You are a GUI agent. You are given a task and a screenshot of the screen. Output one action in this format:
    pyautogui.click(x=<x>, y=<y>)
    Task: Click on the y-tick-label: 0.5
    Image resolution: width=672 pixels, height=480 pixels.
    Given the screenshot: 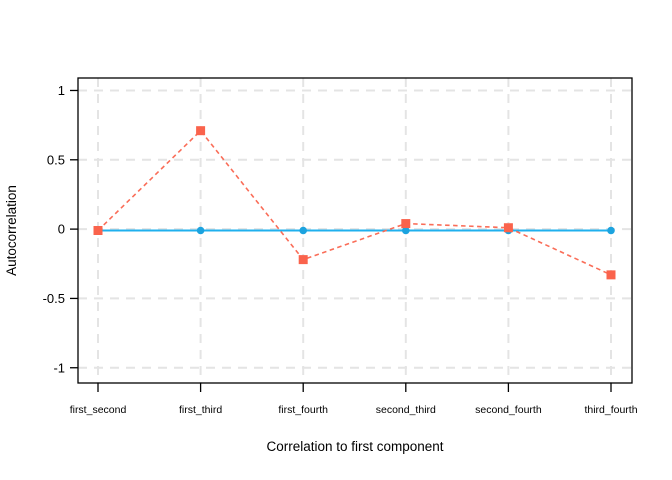 What is the action you would take?
    pyautogui.click(x=56, y=159)
    